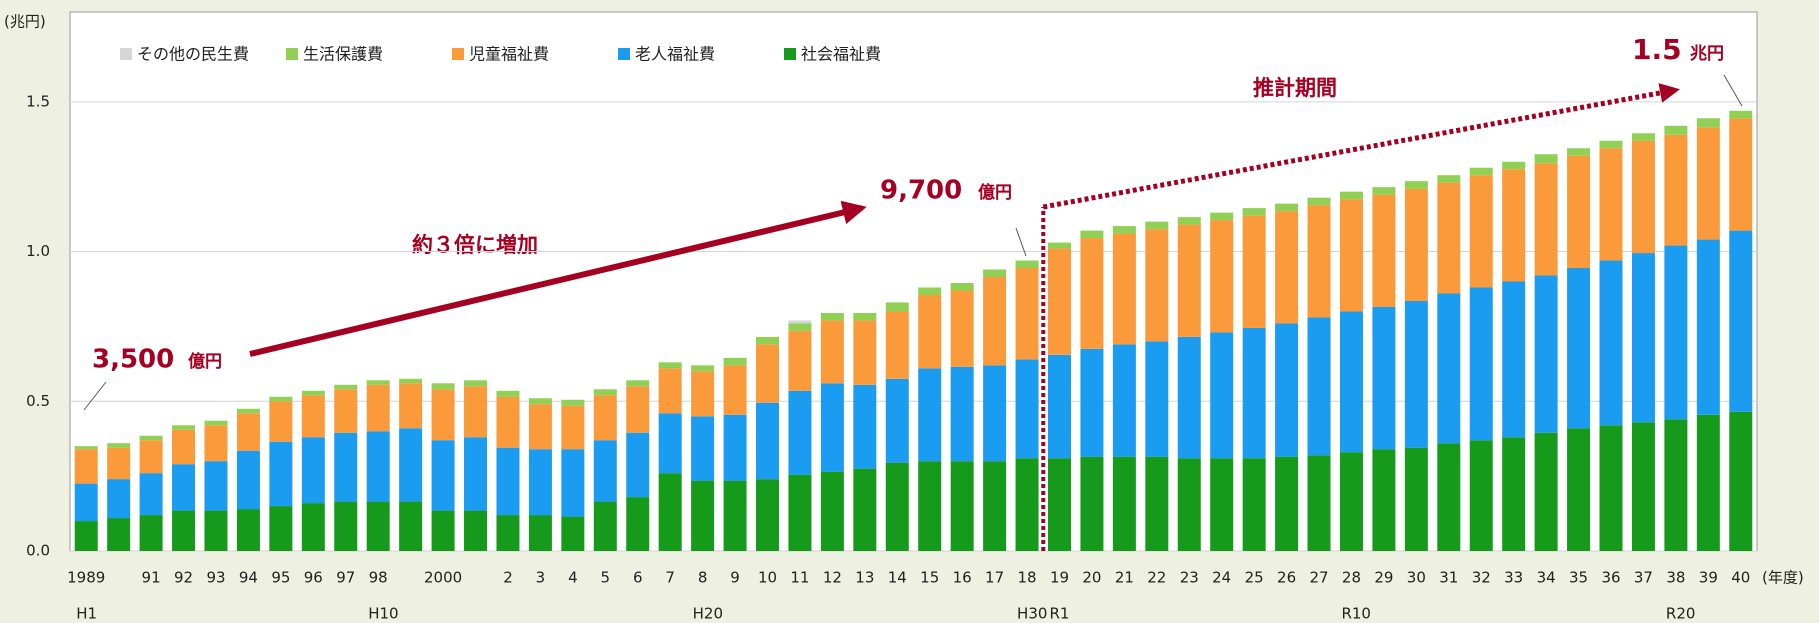  I want to click on annotation-number: 9,700, so click(921, 191).